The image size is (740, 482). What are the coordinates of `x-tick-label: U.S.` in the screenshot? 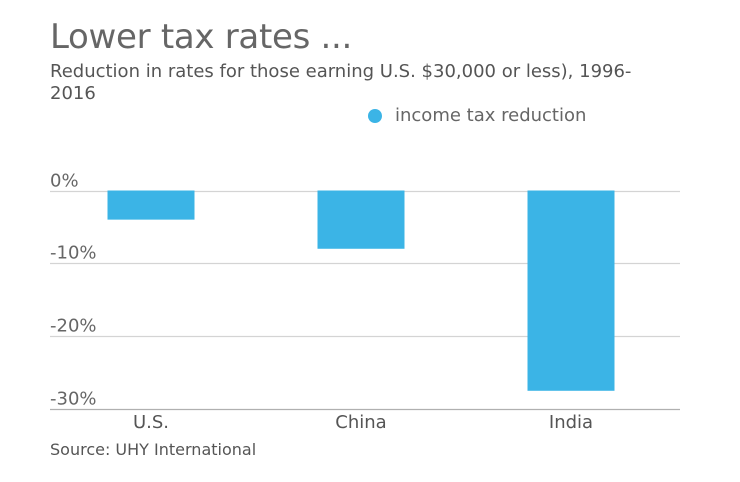 It's located at (151, 422).